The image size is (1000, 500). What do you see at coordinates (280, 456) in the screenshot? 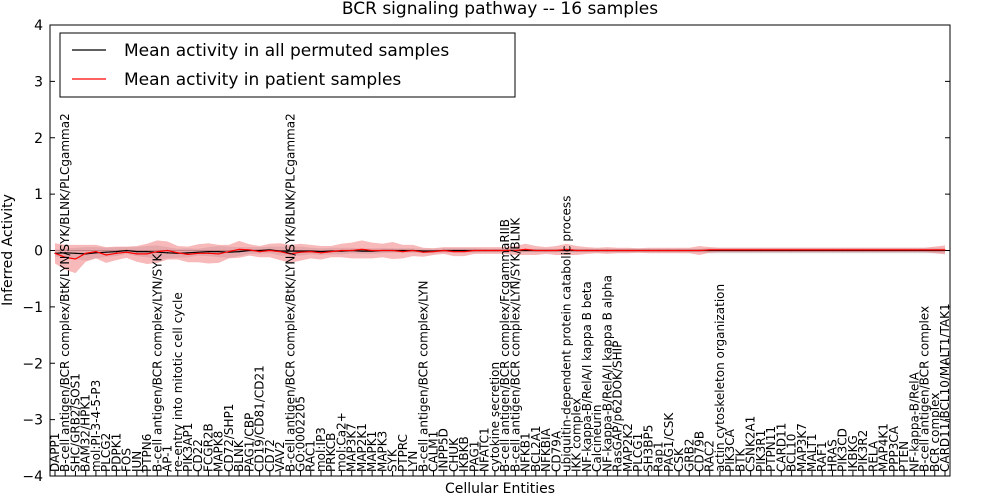
I see `x-tick-label: VAV2` at bounding box center [280, 456].